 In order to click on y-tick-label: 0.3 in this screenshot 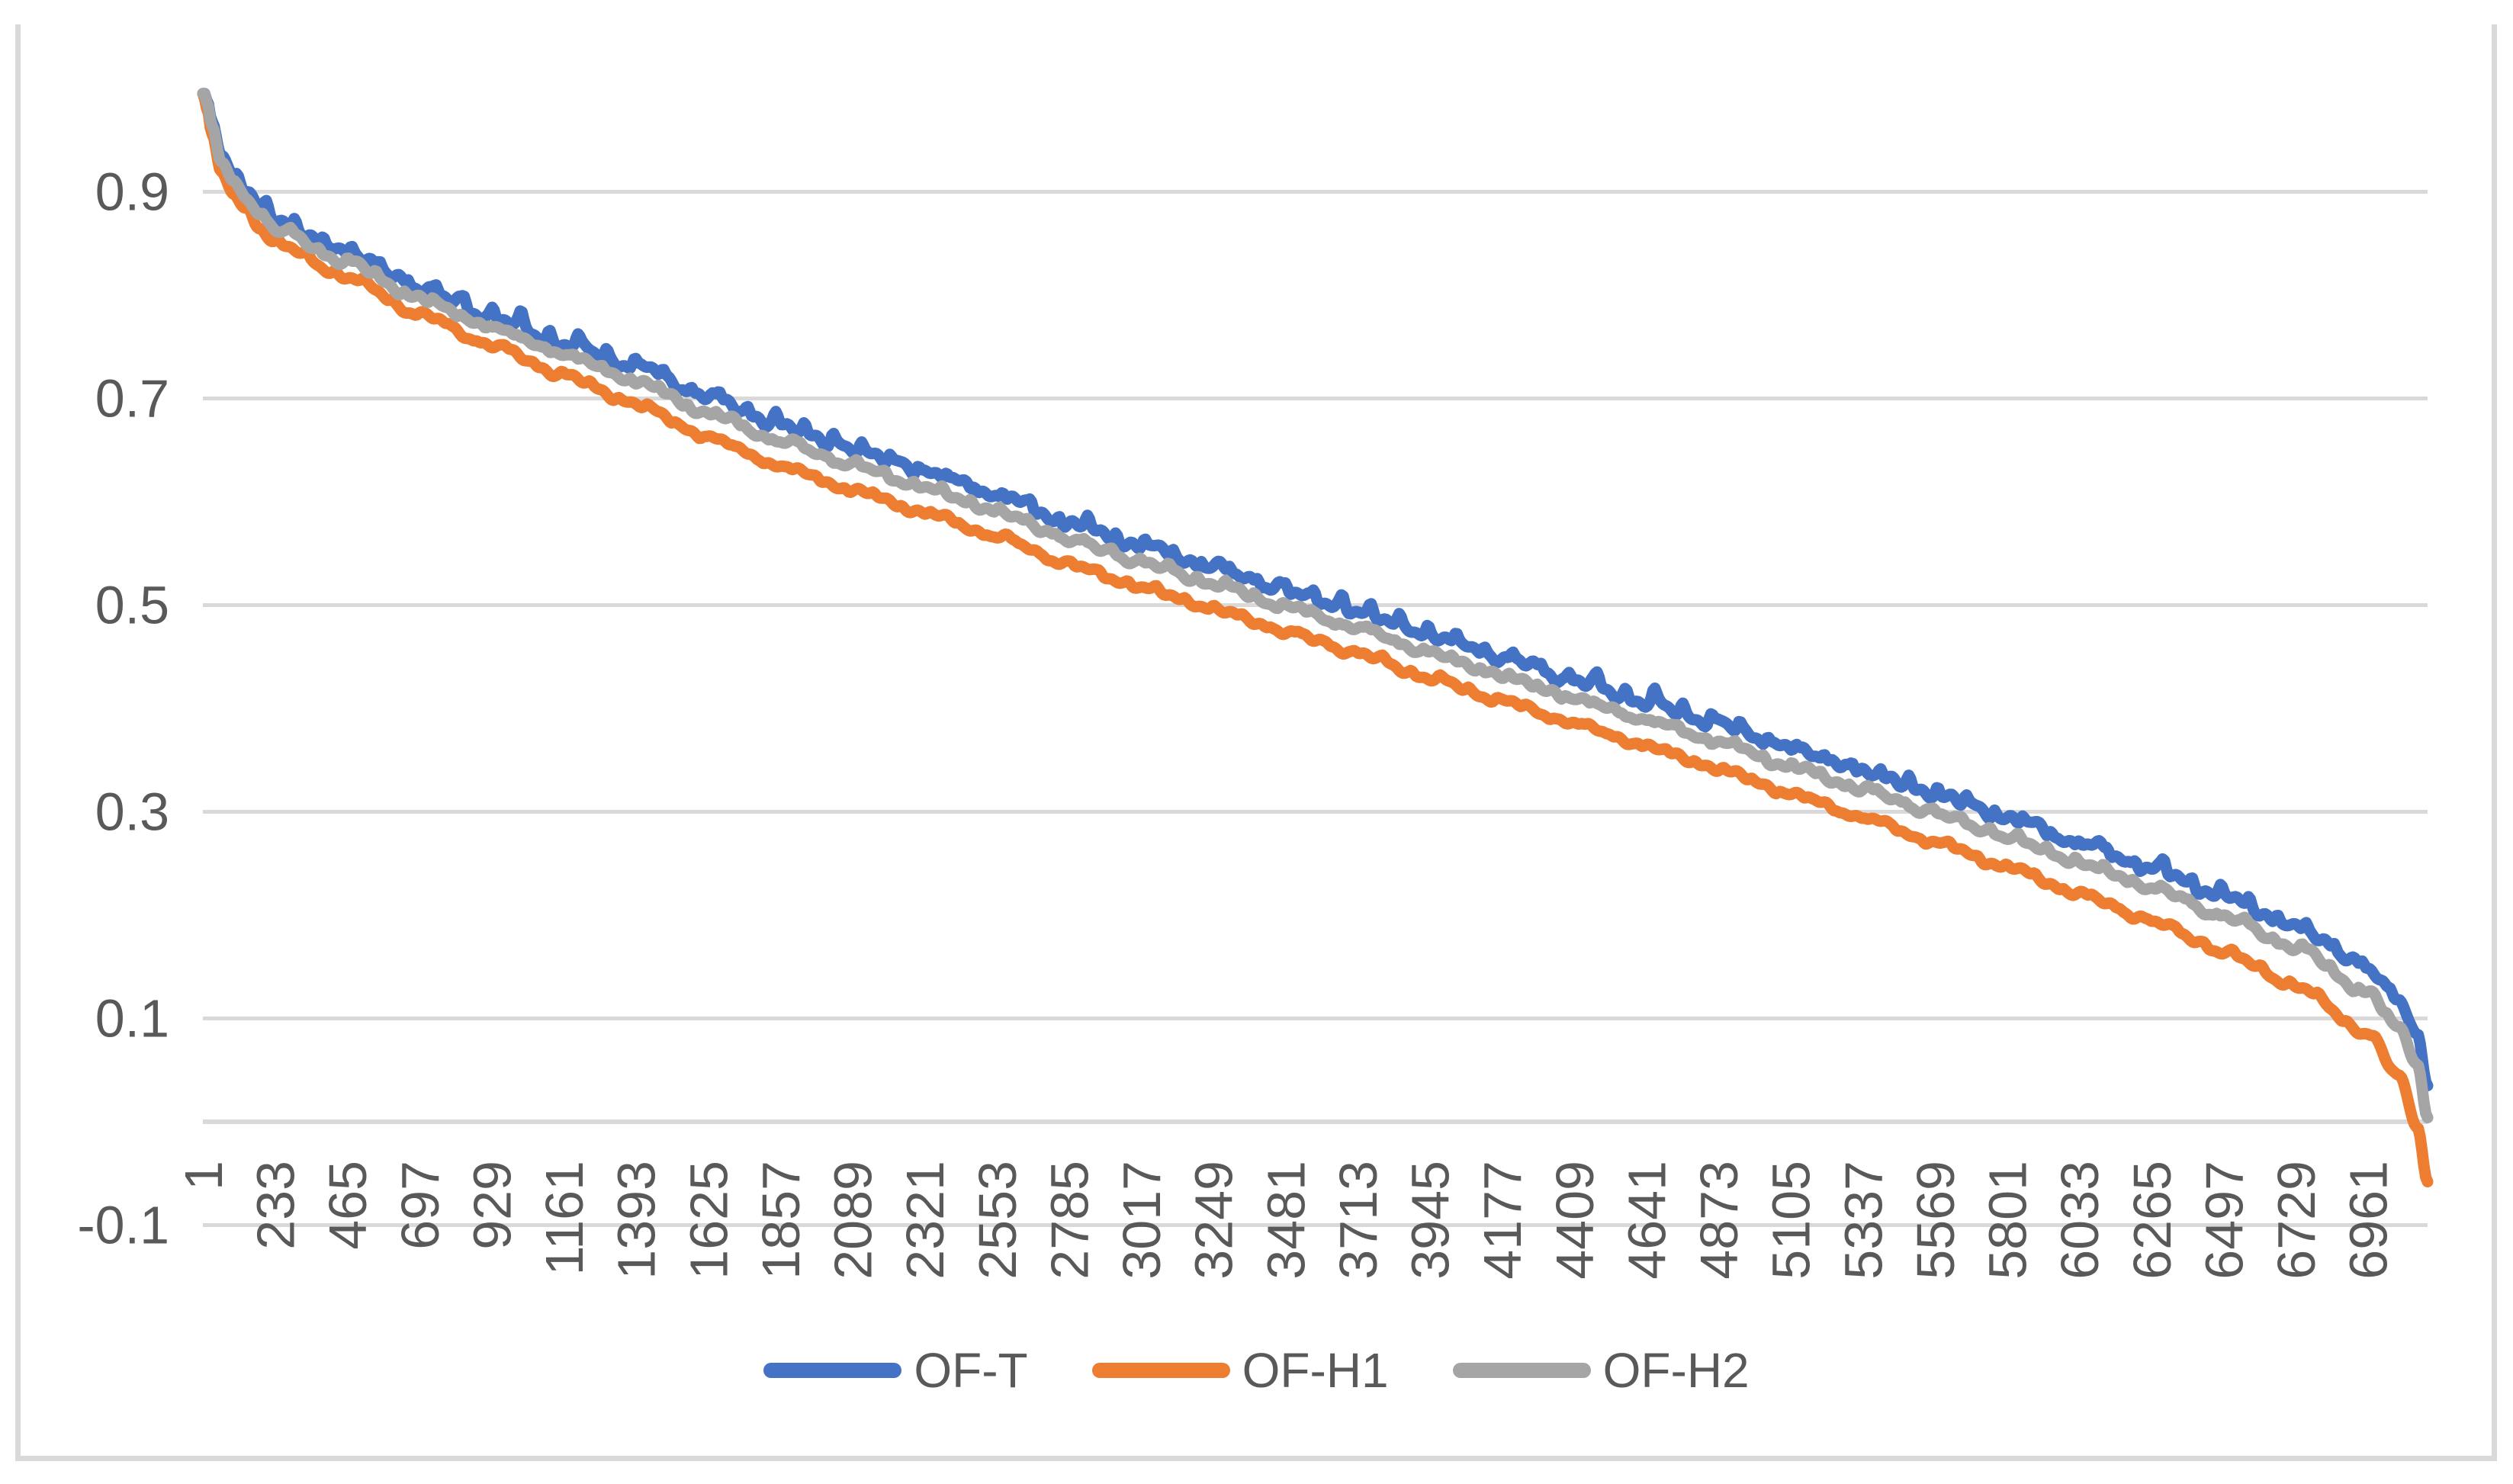, I will do `click(132, 812)`.